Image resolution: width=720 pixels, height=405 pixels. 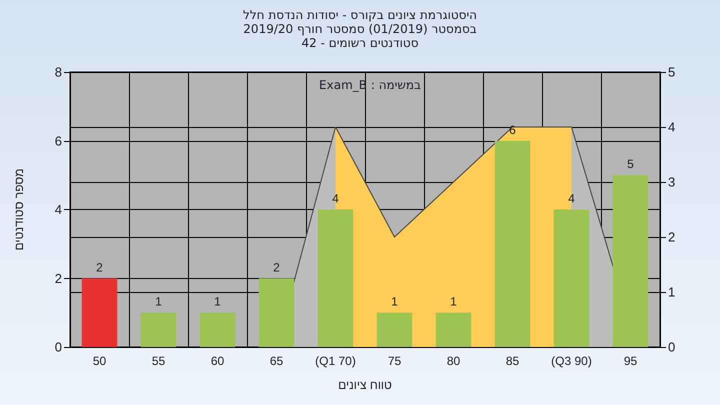 What do you see at coordinates (672, 237) in the screenshot?
I see `y2-tick-label: 2` at bounding box center [672, 237].